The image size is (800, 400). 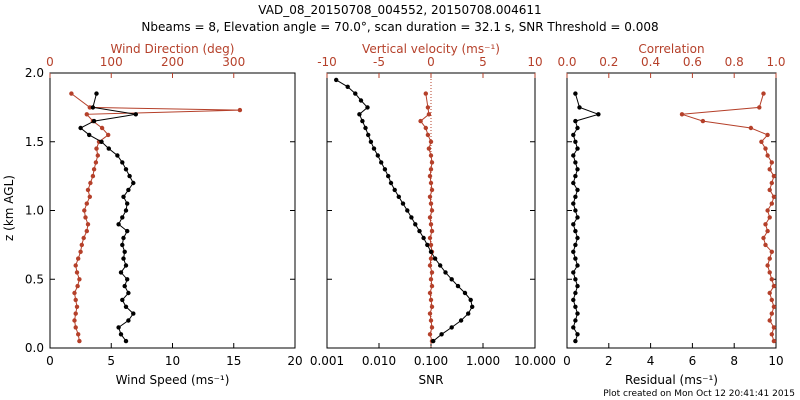 I want to click on x-bottom-axis-label: Residual (ms⁻¹), so click(x=671, y=380).